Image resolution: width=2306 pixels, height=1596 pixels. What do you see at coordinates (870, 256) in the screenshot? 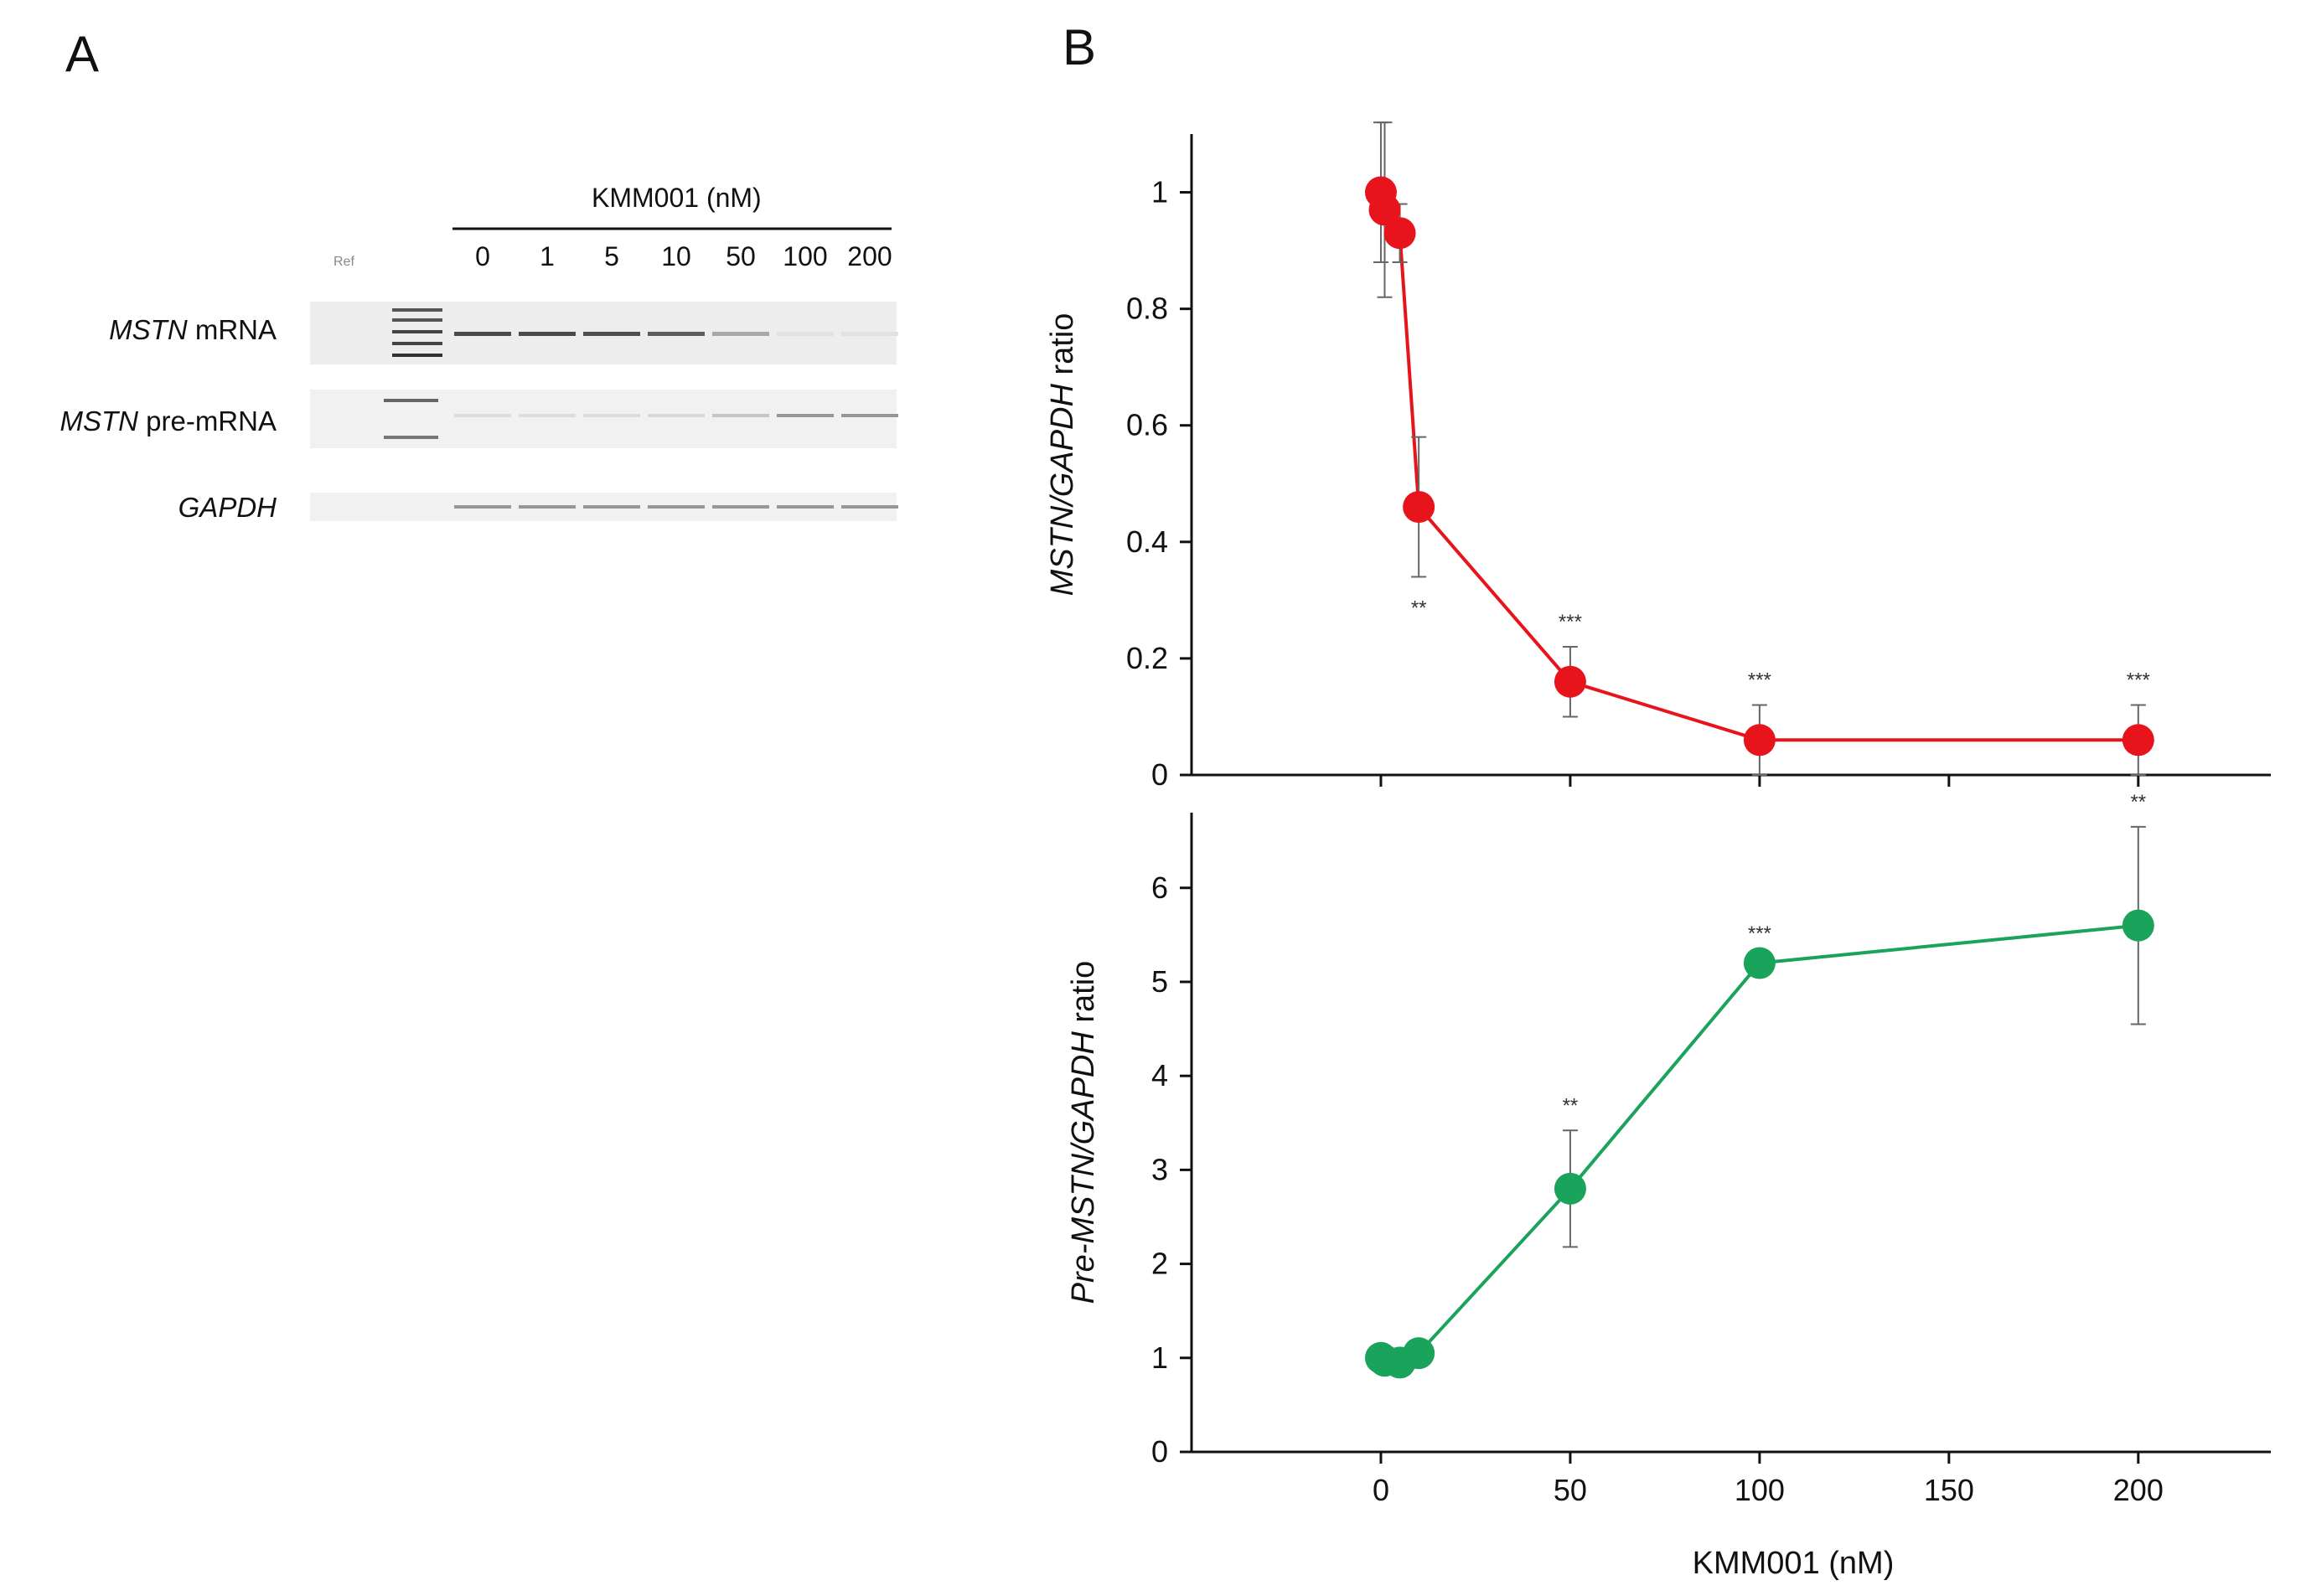
I see `lane-label: 200` at bounding box center [870, 256].